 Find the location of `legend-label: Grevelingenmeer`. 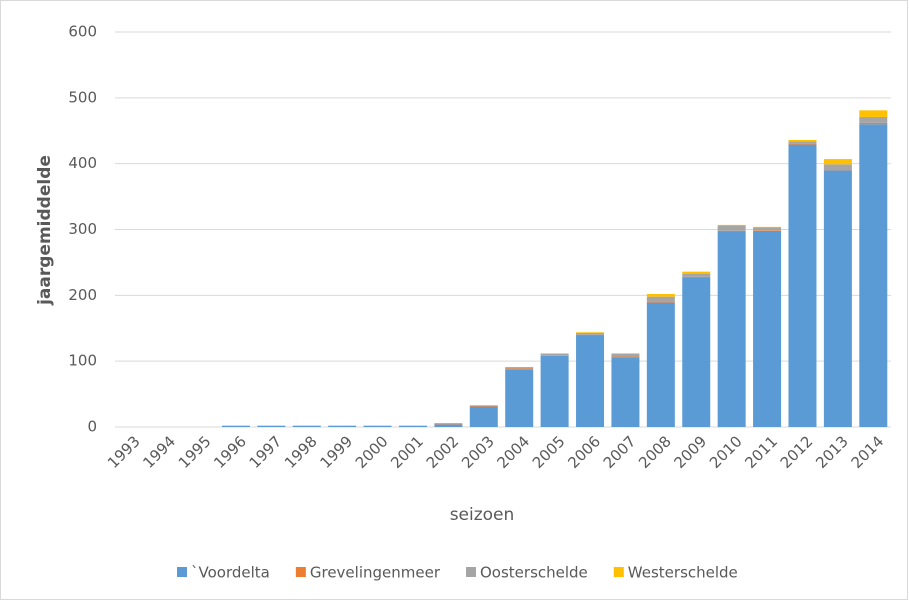

legend-label: Grevelingenmeer is located at coordinates (375, 573).